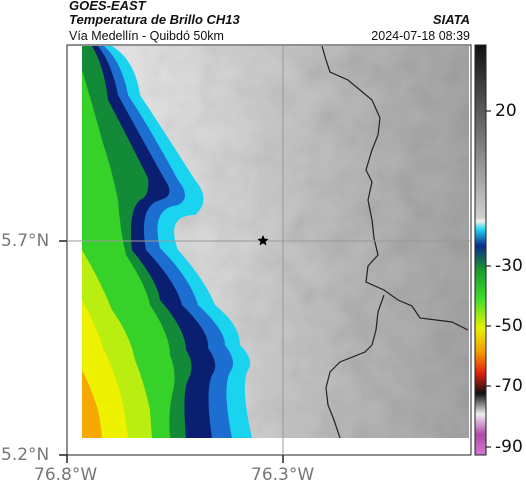 The width and height of the screenshot is (526, 491). Describe the element at coordinates (509, 326) in the screenshot. I see `colorbar-label: -50` at that location.